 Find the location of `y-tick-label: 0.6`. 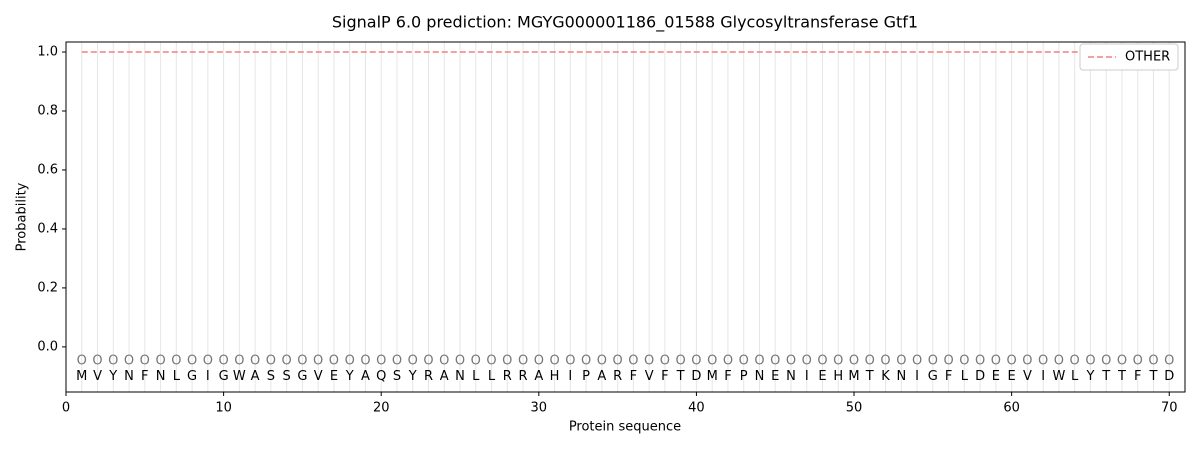

y-tick-label: 0.6 is located at coordinates (47, 169).